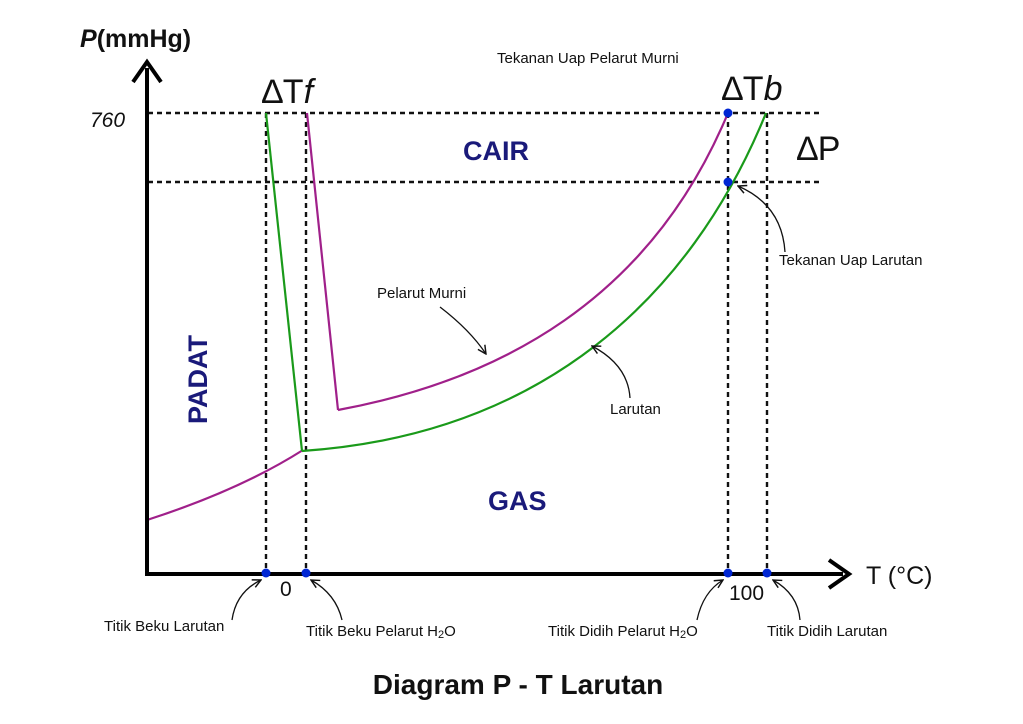 Image resolution: width=1023 pixels, height=724 pixels. I want to click on arrow-fp-solution, so click(246, 600).